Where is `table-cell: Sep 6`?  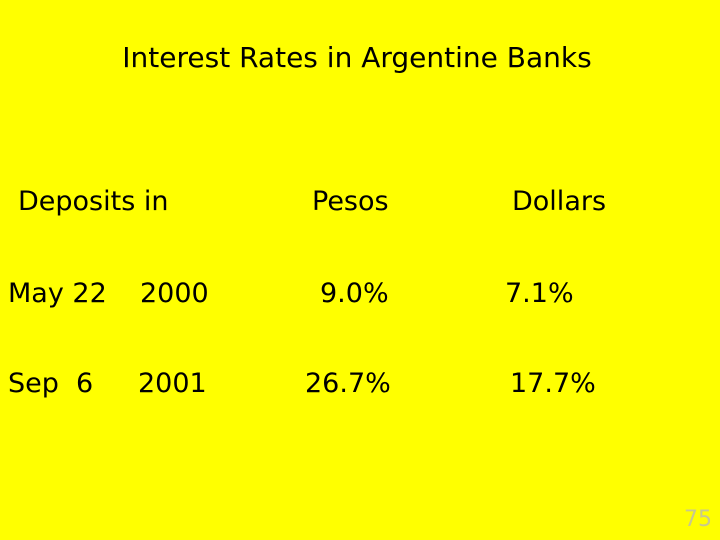 table-cell: Sep 6 is located at coordinates (51, 383).